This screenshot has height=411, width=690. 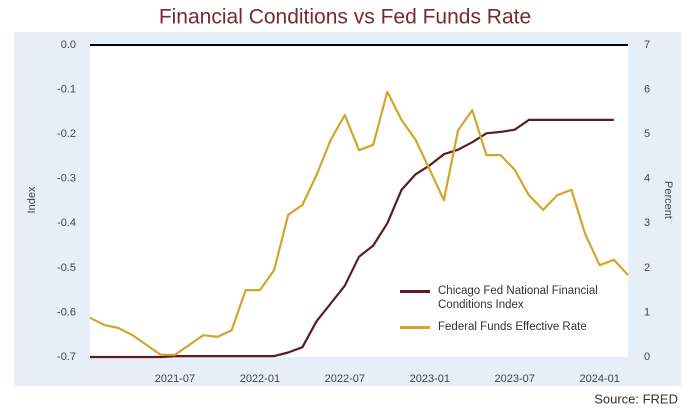 I want to click on x-tick-label: 2022-07, so click(x=345, y=379).